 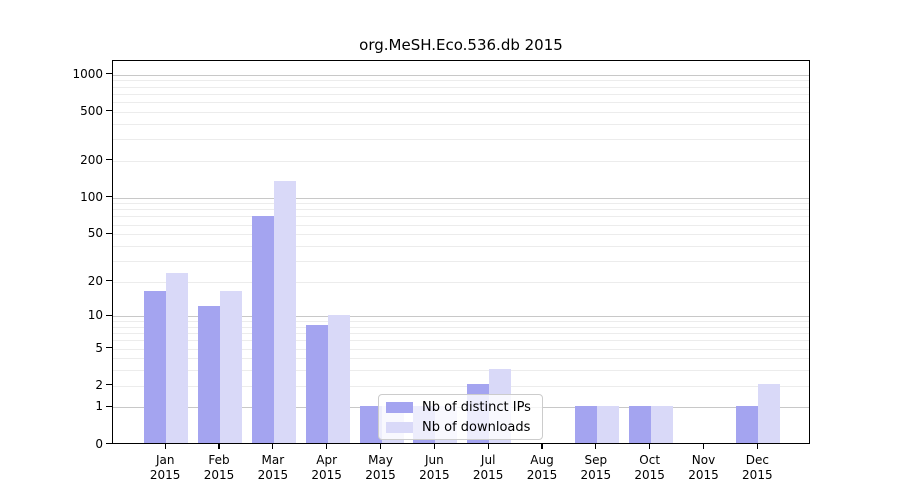 What do you see at coordinates (99, 406) in the screenshot?
I see `y-tick-label-1: 1` at bounding box center [99, 406].